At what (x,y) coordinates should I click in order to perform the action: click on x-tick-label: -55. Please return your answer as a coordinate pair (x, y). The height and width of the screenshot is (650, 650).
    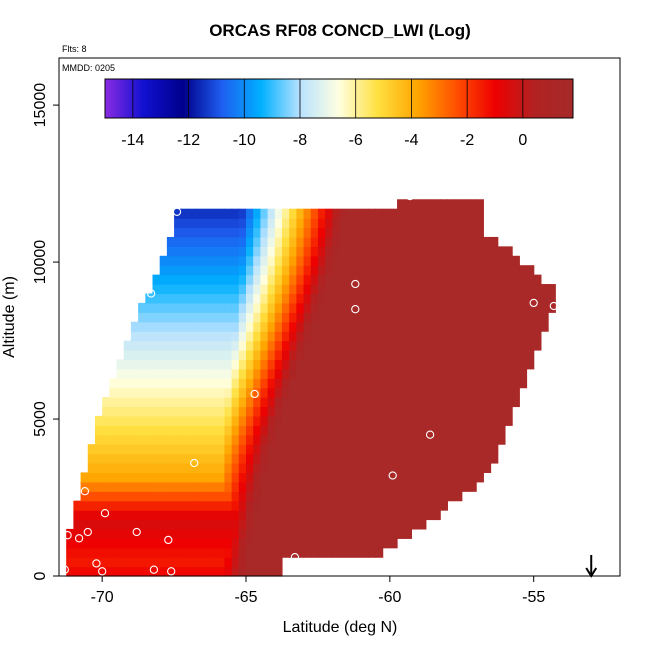
    Looking at the image, I should click on (533, 597).